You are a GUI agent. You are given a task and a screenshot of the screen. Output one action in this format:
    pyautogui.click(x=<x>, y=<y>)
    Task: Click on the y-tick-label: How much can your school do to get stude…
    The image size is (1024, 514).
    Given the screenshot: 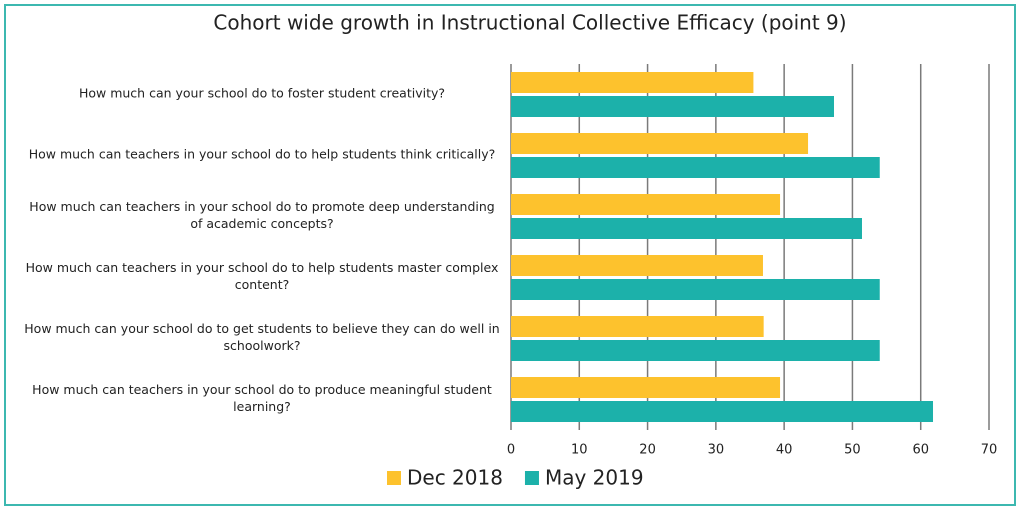 What is the action you would take?
    pyautogui.click(x=262, y=336)
    